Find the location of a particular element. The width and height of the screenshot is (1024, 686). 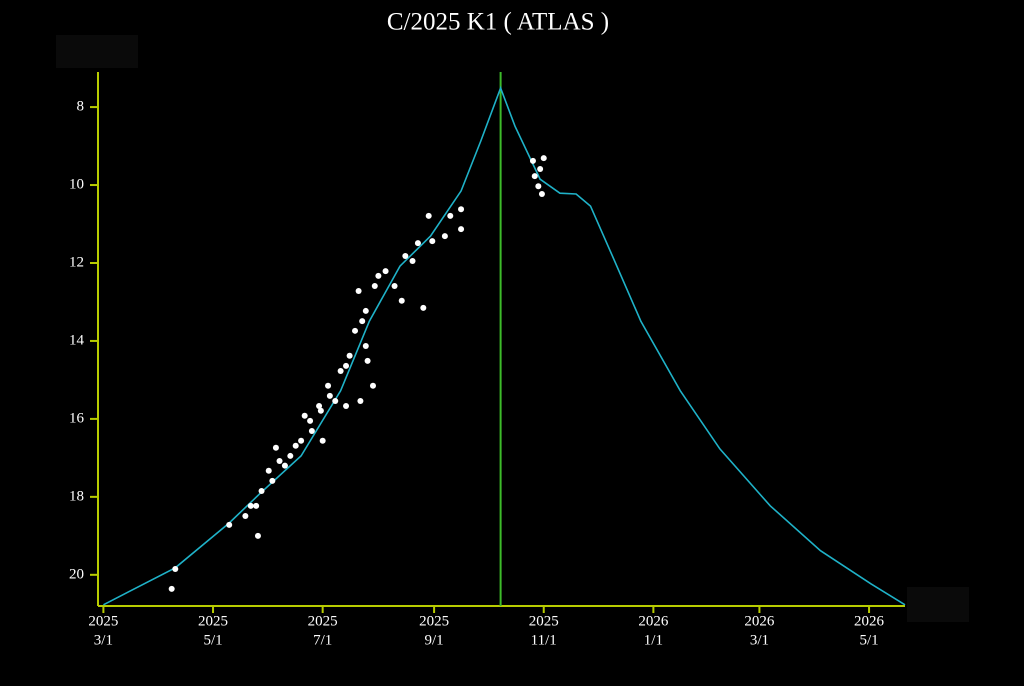

y-tick-label: 18 is located at coordinates (76, 496).